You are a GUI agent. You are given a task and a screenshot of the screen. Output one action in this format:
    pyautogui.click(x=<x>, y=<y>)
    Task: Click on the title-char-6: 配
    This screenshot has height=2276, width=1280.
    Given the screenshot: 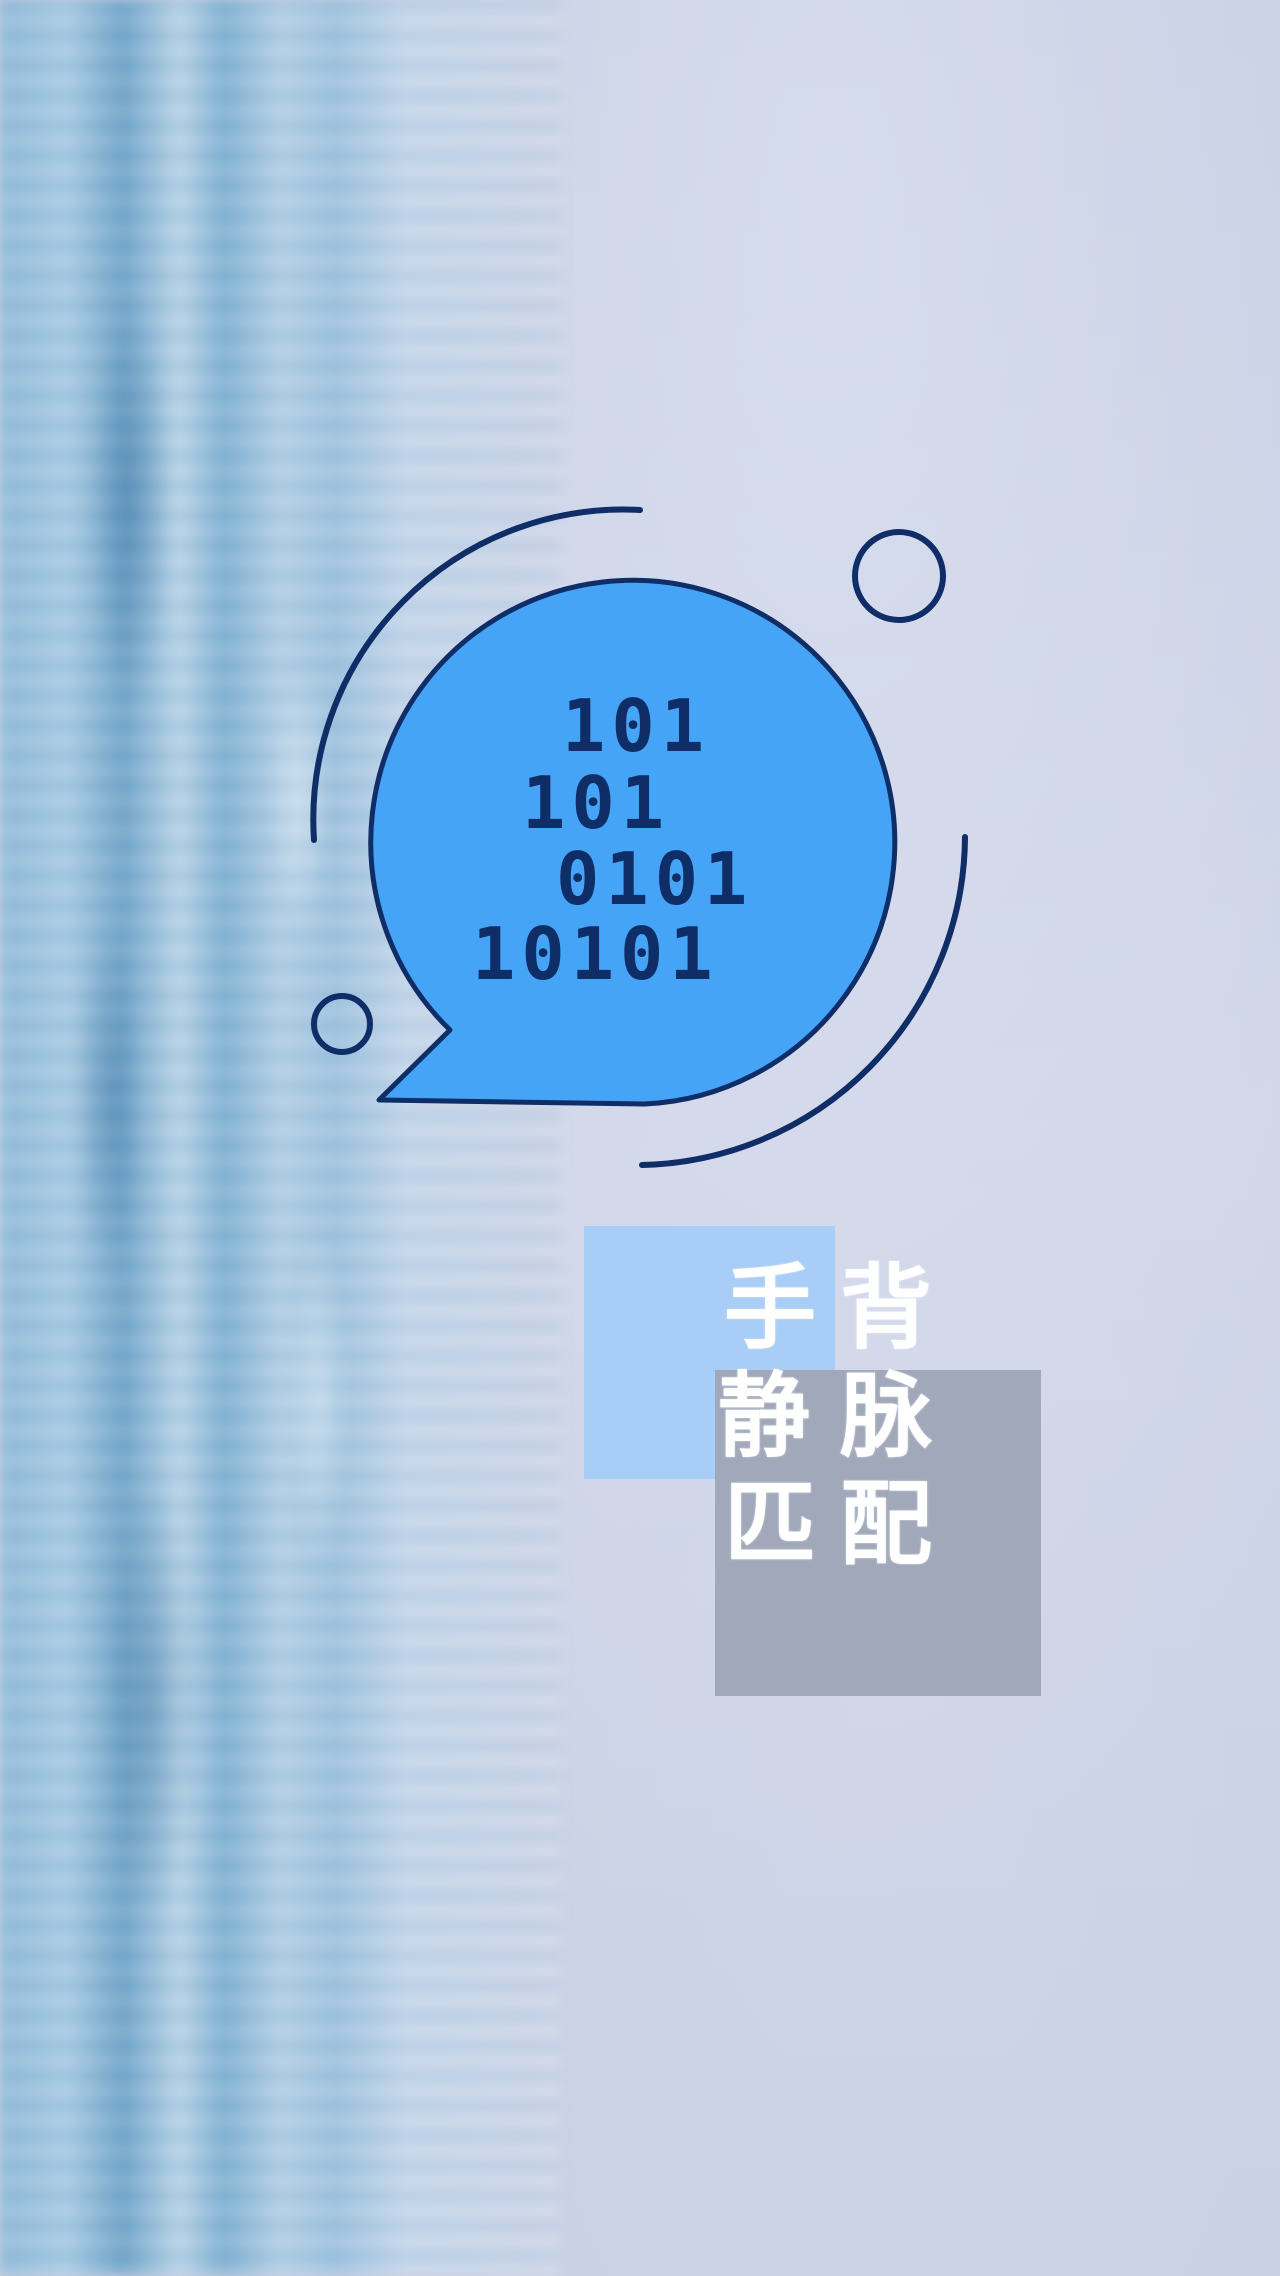 What is the action you would take?
    pyautogui.click(x=886, y=1524)
    